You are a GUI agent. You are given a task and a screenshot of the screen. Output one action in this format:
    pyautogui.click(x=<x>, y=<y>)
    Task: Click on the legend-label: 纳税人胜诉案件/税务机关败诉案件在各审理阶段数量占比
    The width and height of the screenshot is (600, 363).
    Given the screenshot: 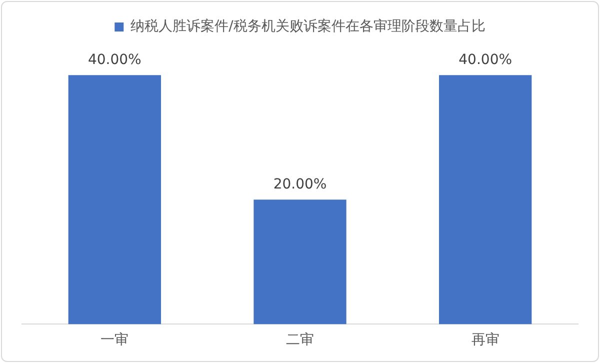 What is the action you would take?
    pyautogui.click(x=308, y=26)
    